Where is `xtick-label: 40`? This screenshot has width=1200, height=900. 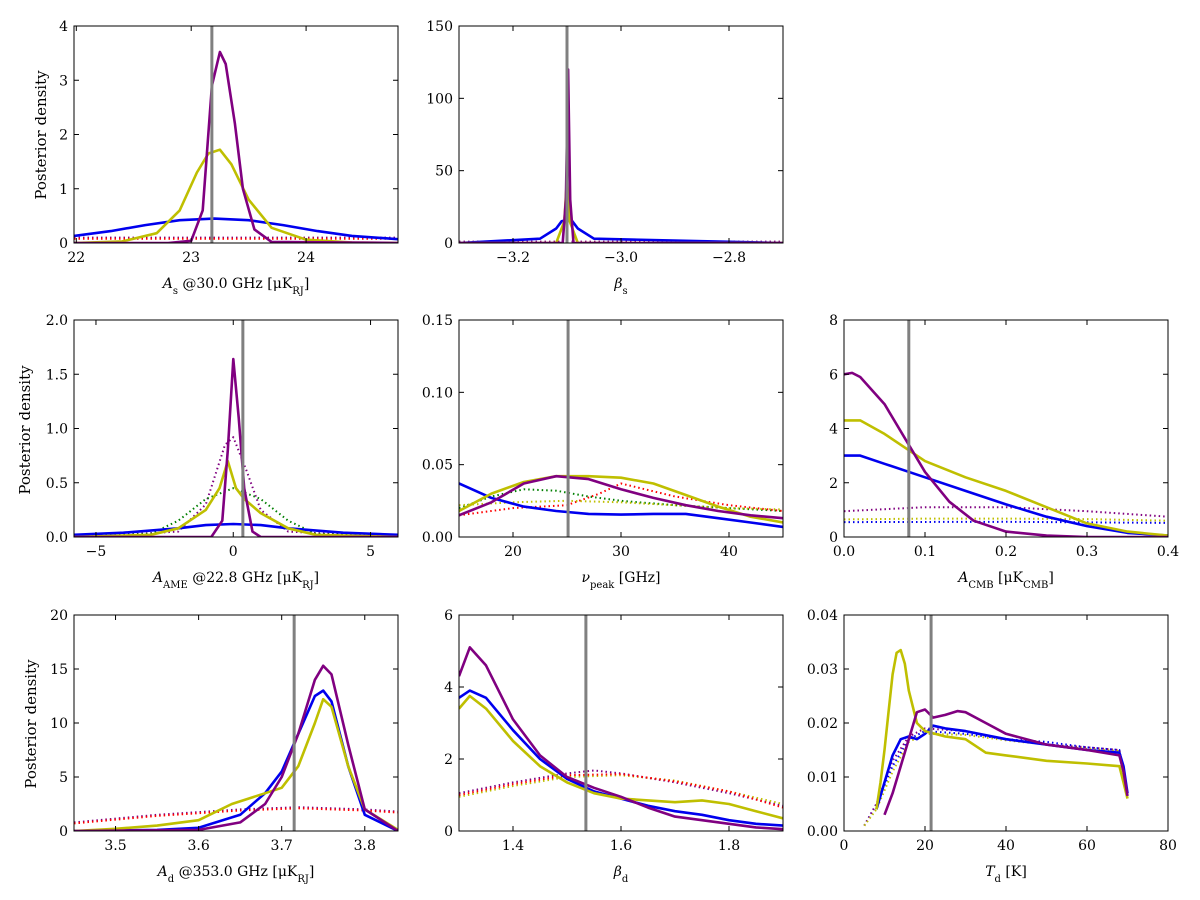
xtick-label: 40 is located at coordinates (1006, 846).